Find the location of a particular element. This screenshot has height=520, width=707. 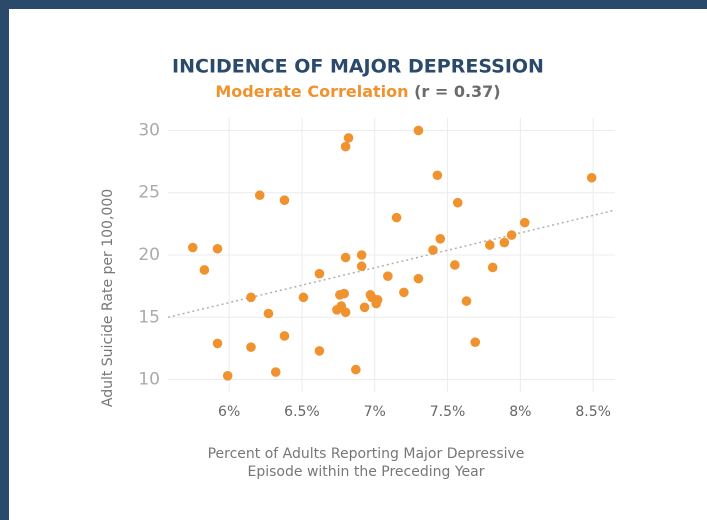

x-axis-label-line: Episode within the Preceding Year is located at coordinates (366, 472).